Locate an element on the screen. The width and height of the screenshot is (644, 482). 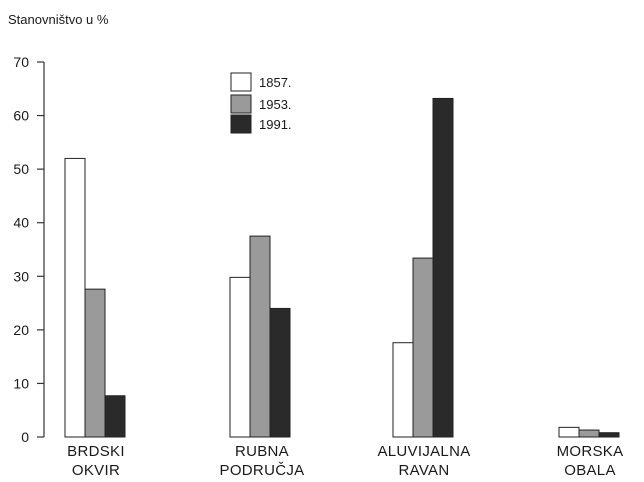
y-tick-label: 30 is located at coordinates (21, 276).